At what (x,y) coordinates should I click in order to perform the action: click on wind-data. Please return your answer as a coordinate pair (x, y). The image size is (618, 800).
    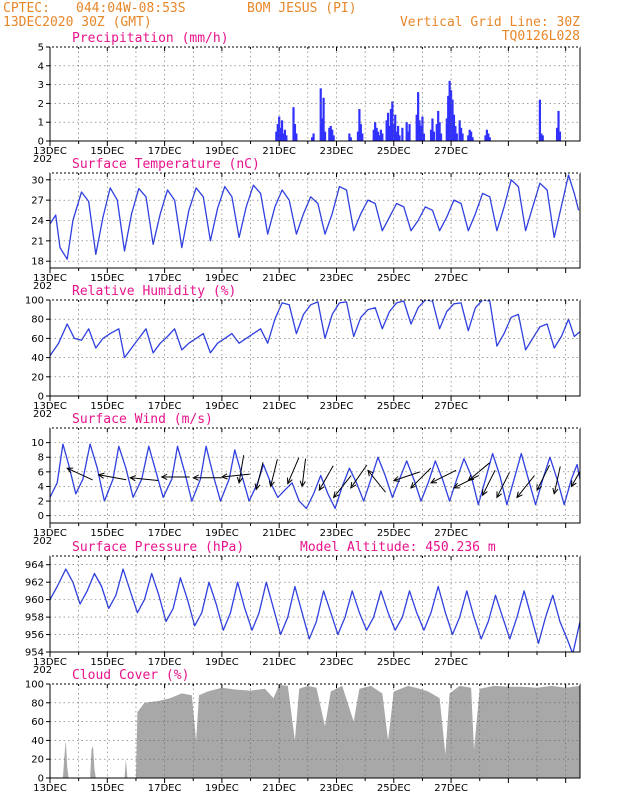
    Looking at the image, I should click on (315, 476).